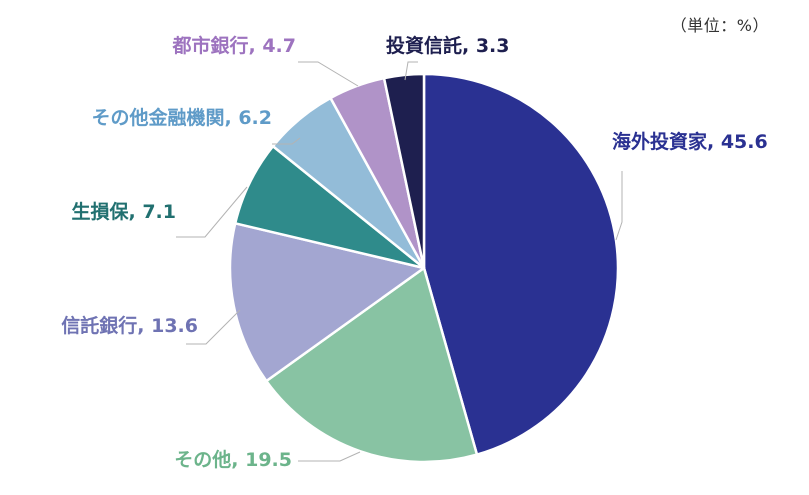  What do you see at coordinates (233, 459) in the screenshot?
I see `slice-label: その他, 19.5` at bounding box center [233, 459].